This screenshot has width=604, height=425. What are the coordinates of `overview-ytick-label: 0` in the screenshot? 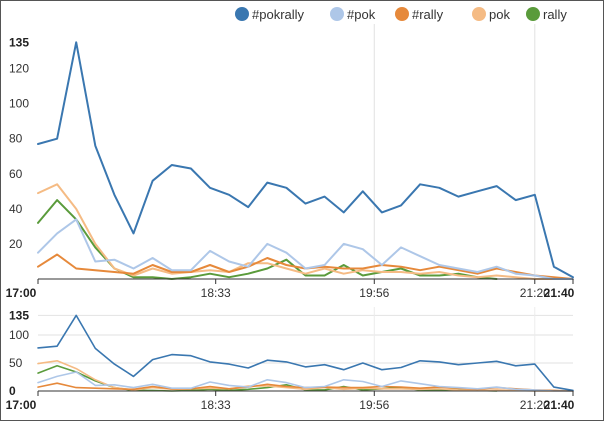 It's located at (12, 391).